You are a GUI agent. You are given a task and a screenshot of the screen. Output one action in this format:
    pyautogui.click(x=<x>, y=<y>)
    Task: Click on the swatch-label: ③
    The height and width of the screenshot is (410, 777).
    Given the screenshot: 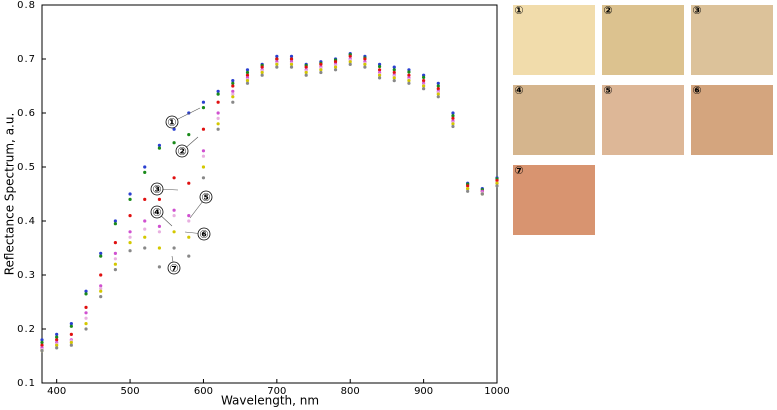 What is the action you would take?
    pyautogui.click(x=696, y=10)
    